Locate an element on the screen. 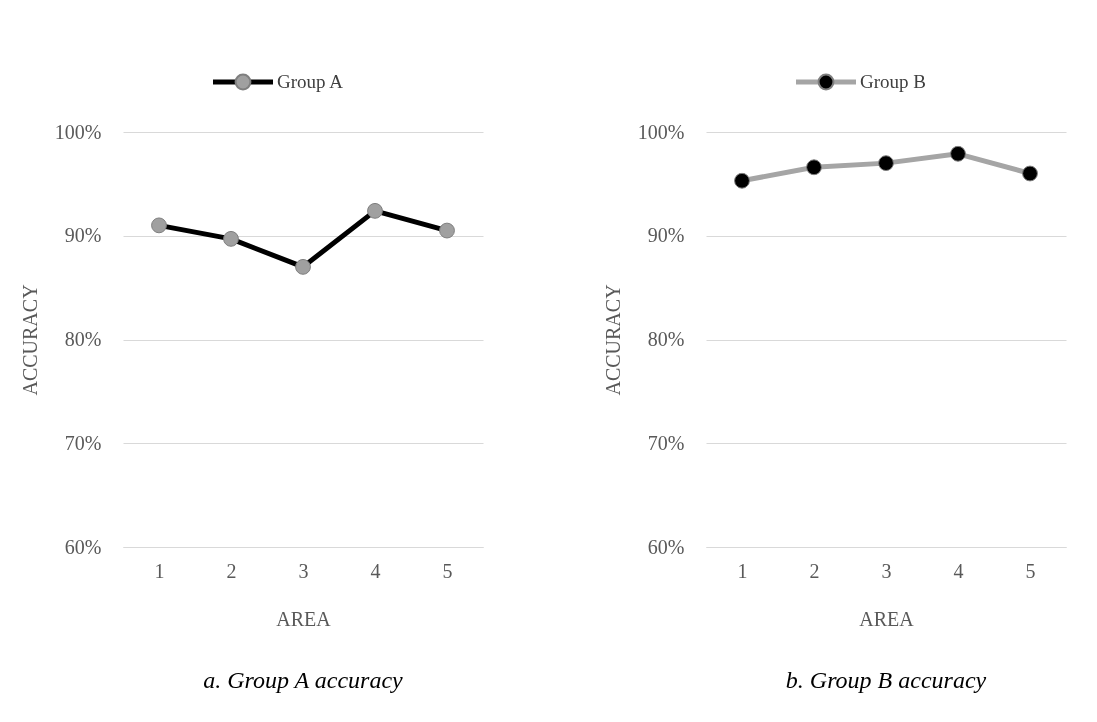 This screenshot has height=722, width=1097. text: a. Group A accuracy is located at coordinates (303, 680).